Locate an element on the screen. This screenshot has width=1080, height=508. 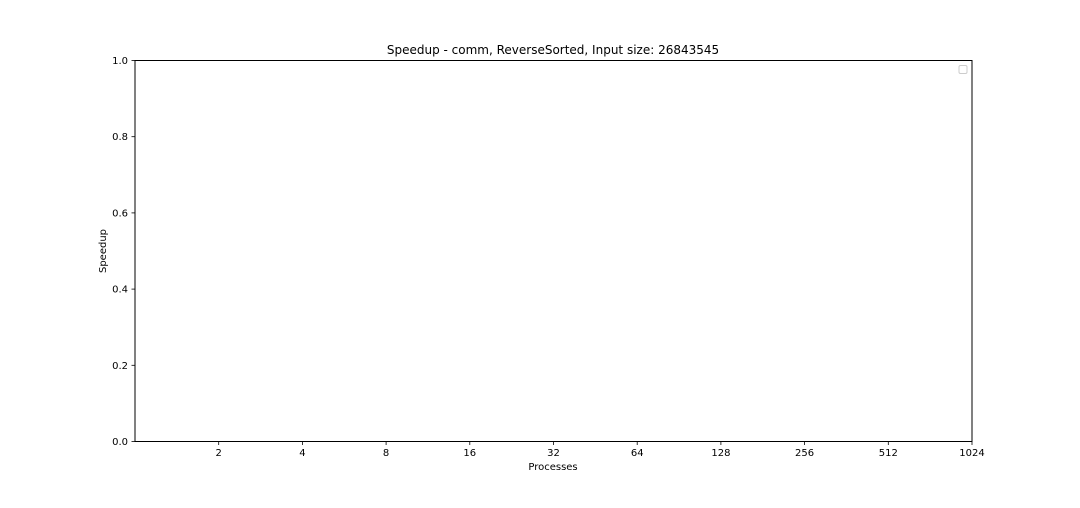
y-tick-label: 0.0 is located at coordinates (120, 442).